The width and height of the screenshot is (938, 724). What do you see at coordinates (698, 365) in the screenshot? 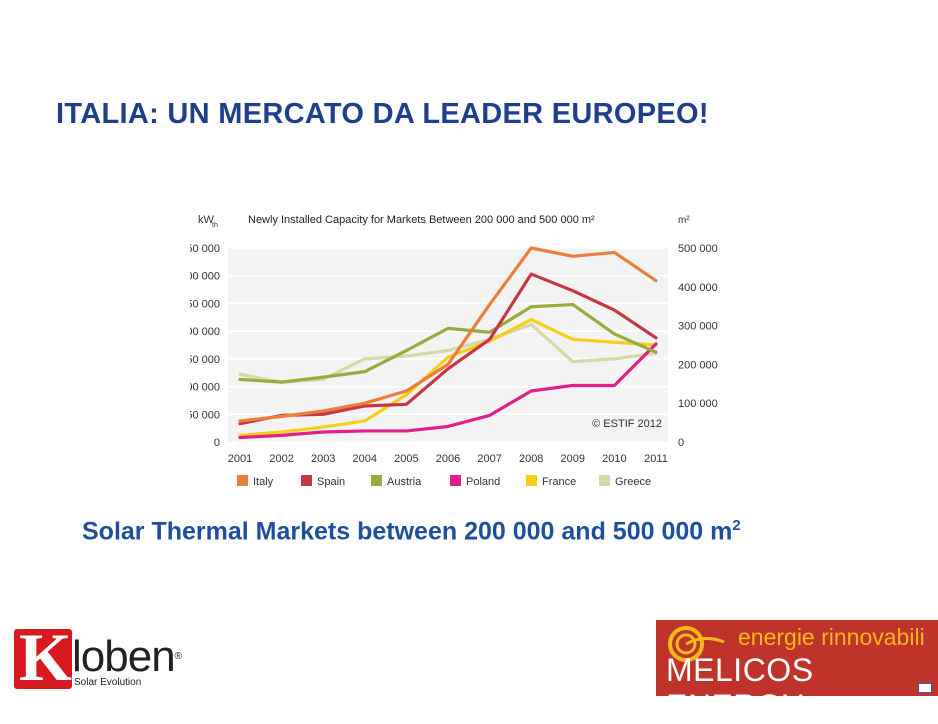
I see `y2-tick-label: 200 000` at bounding box center [698, 365].